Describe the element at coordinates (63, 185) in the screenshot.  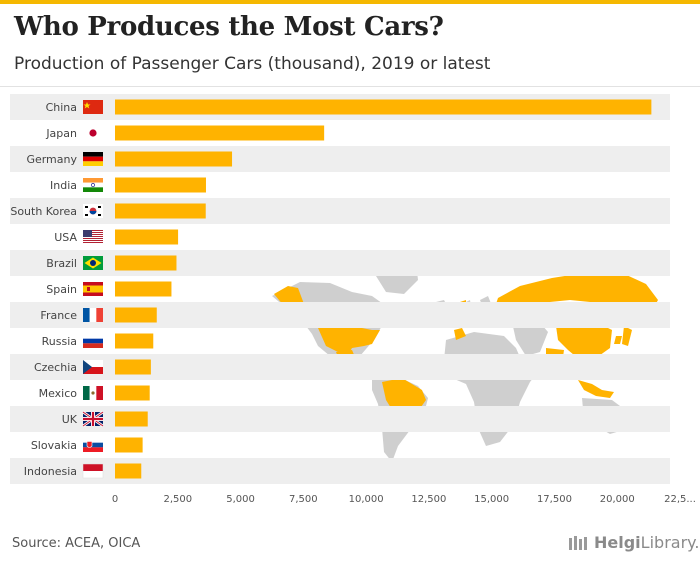
I see `category-label: India` at that location.